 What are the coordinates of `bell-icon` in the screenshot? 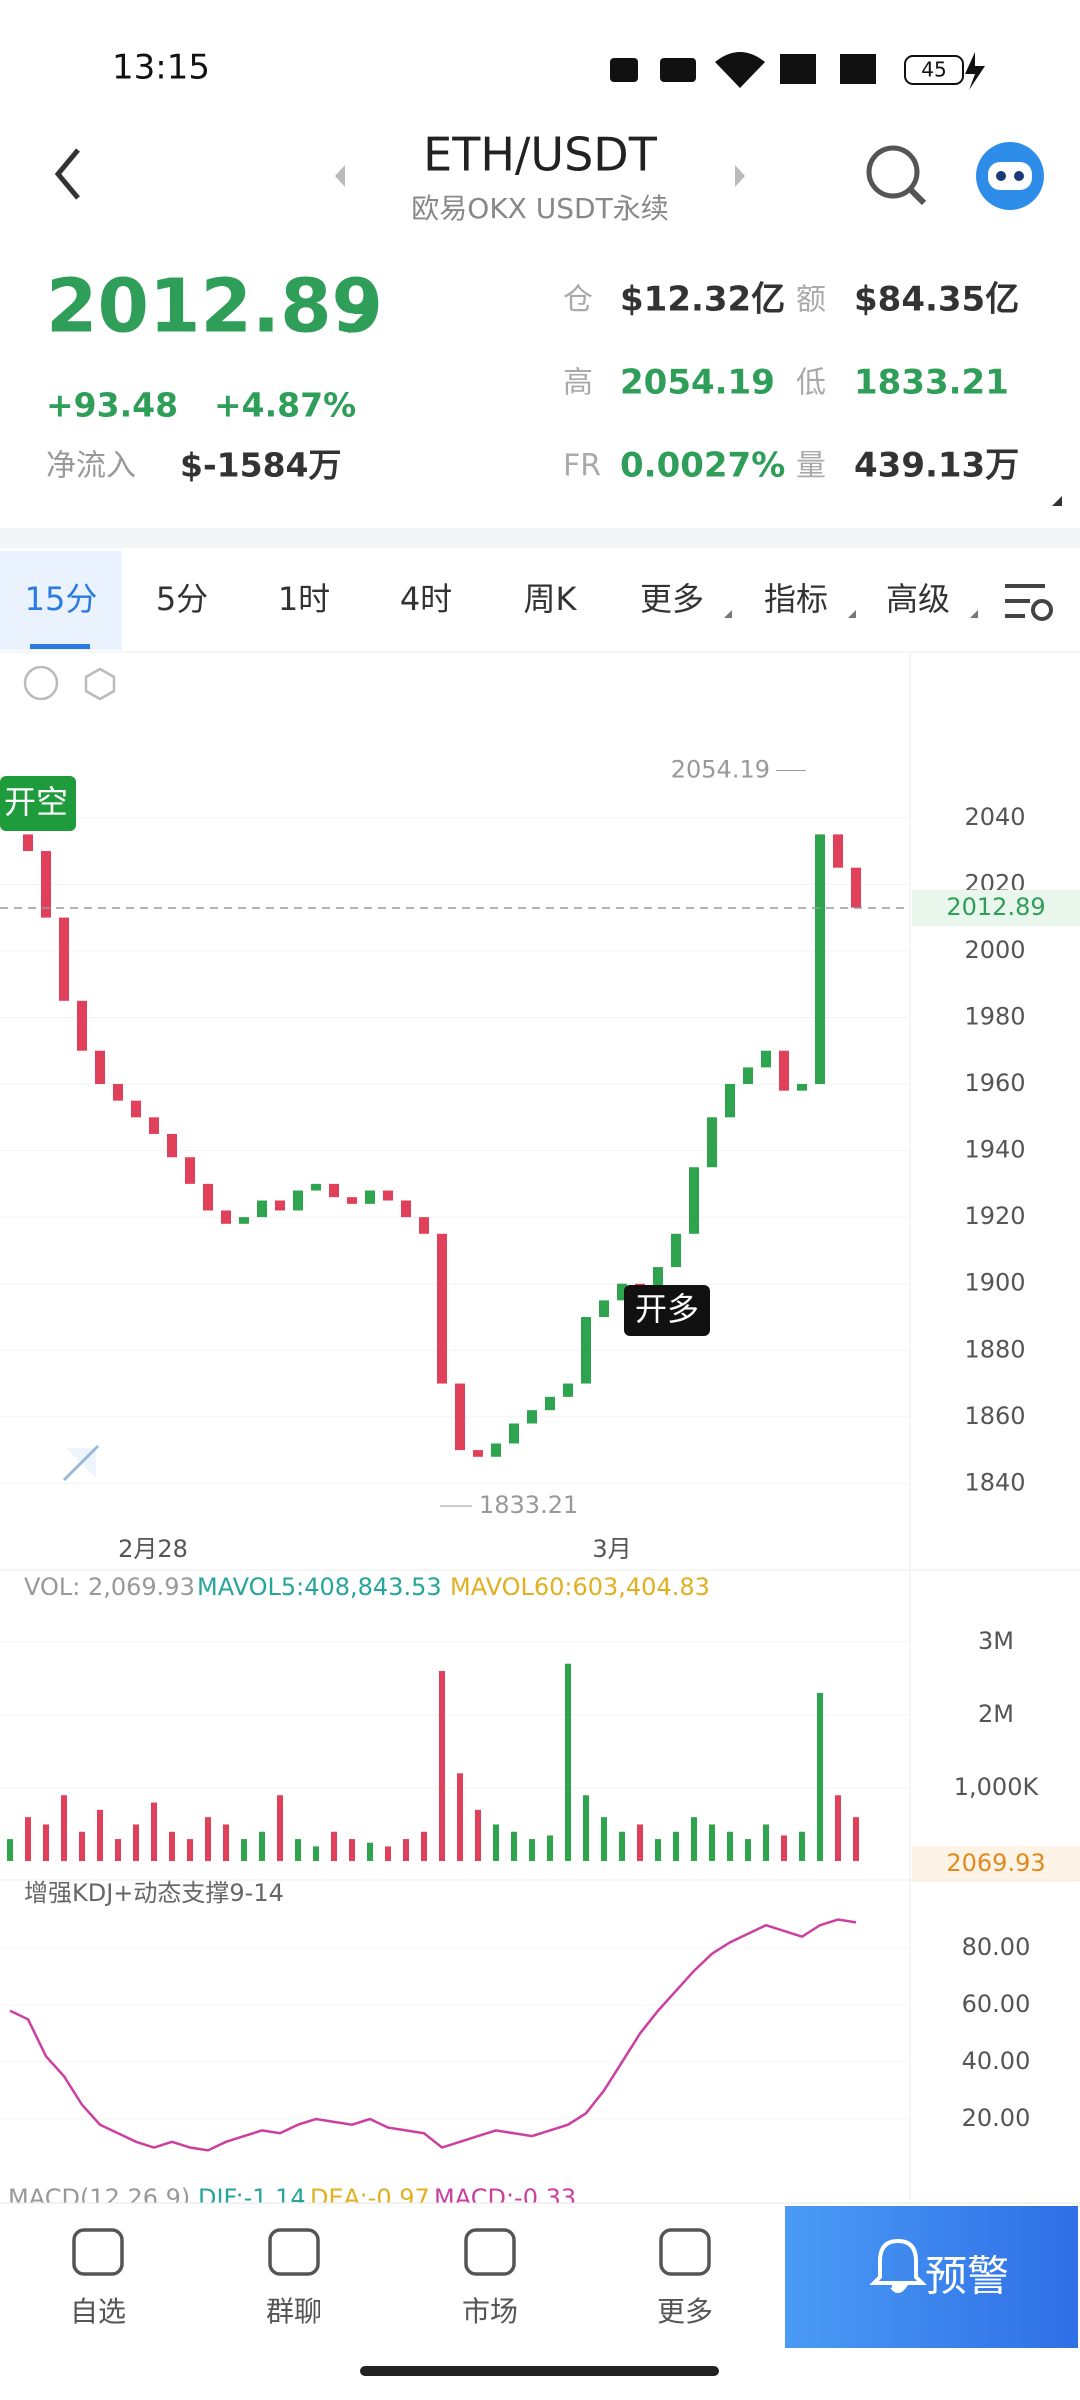 It's located at (898, 2265).